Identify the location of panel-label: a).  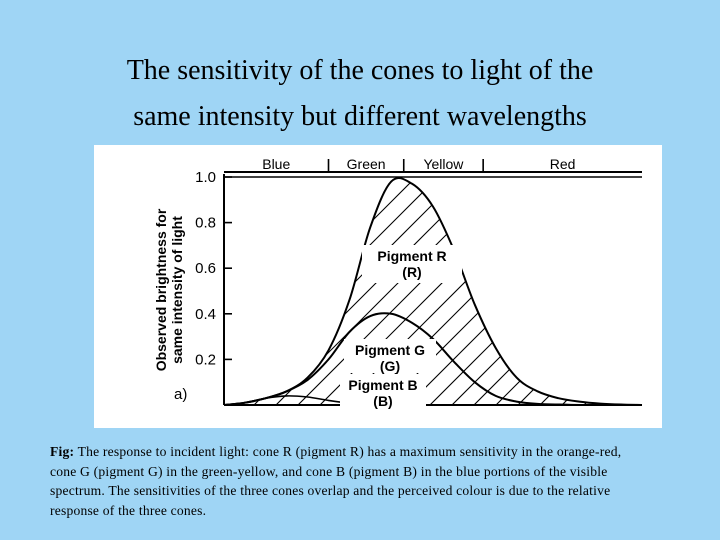
(180, 394).